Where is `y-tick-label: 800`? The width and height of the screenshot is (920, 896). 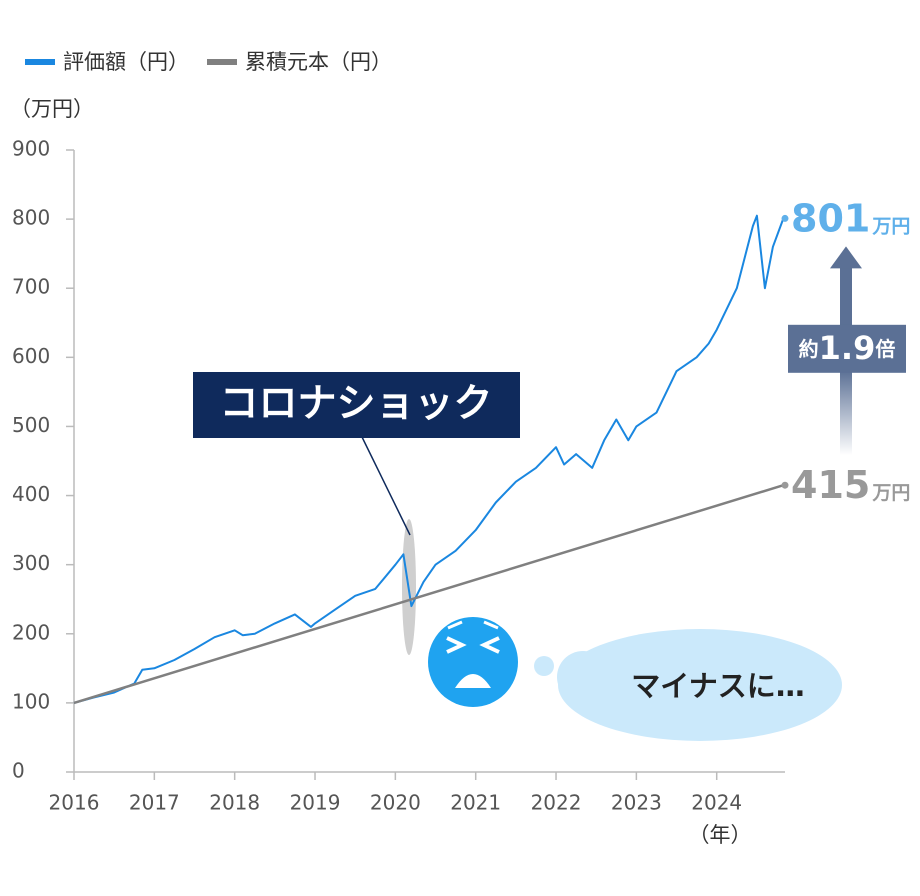 y-tick-label: 800 is located at coordinates (31, 218).